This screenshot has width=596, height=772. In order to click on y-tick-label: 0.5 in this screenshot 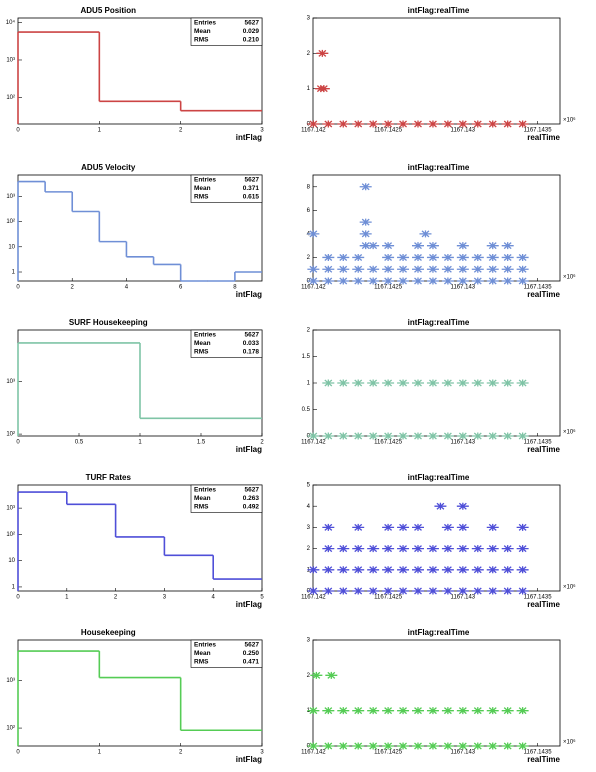, I will do `click(306, 410)`.